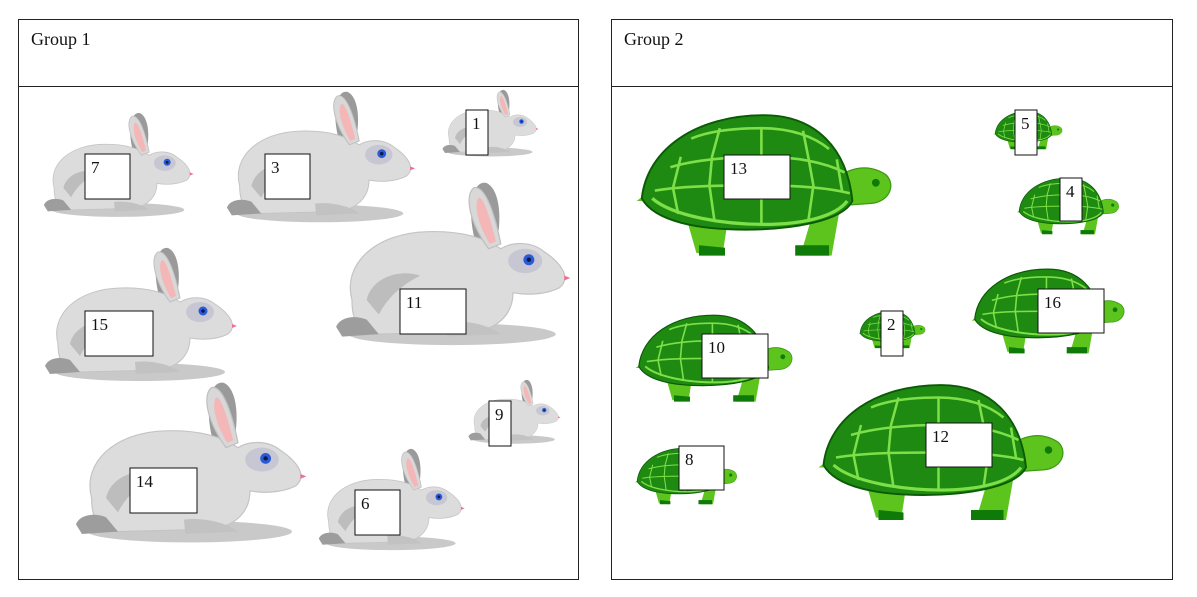 The height and width of the screenshot is (597, 1197). Describe the element at coordinates (453, 264) in the screenshot. I see `rabbit-11: 11` at that location.